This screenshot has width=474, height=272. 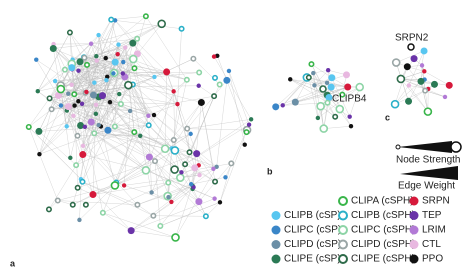 I want to click on scale-label: Edge Weight, so click(x=426, y=186).